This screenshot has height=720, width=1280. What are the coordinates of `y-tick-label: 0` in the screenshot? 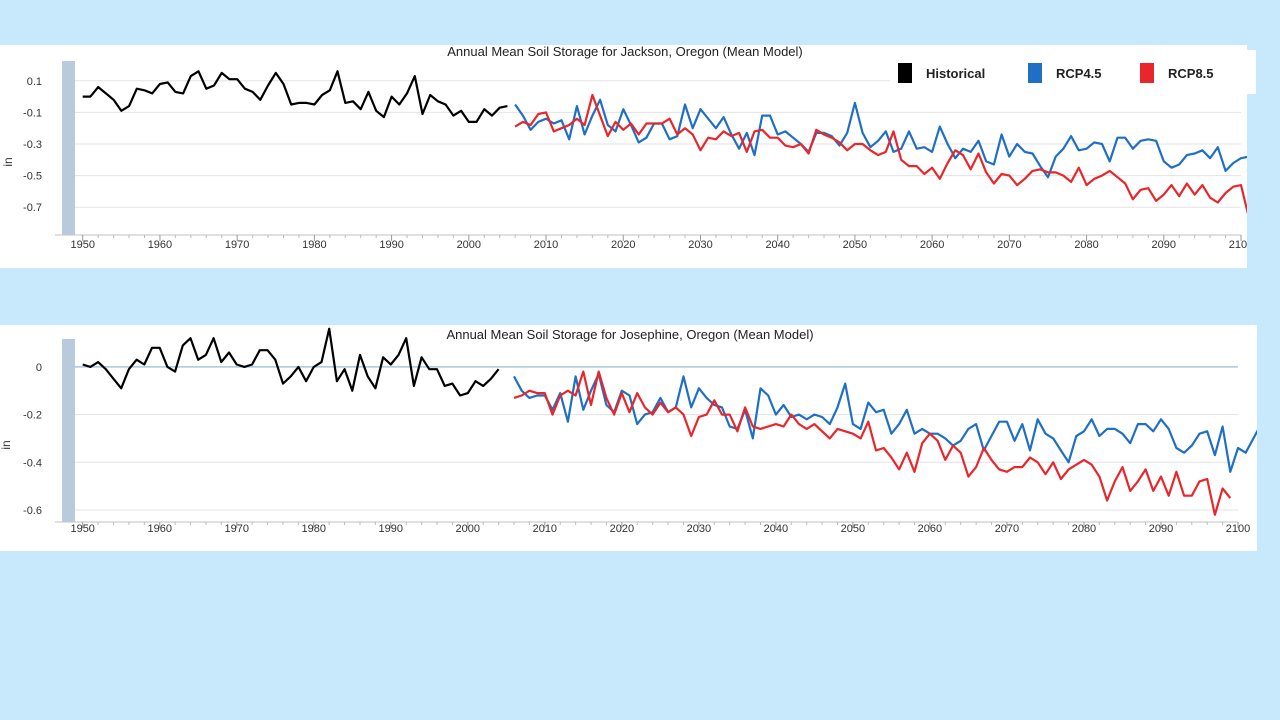 It's located at (39, 368).